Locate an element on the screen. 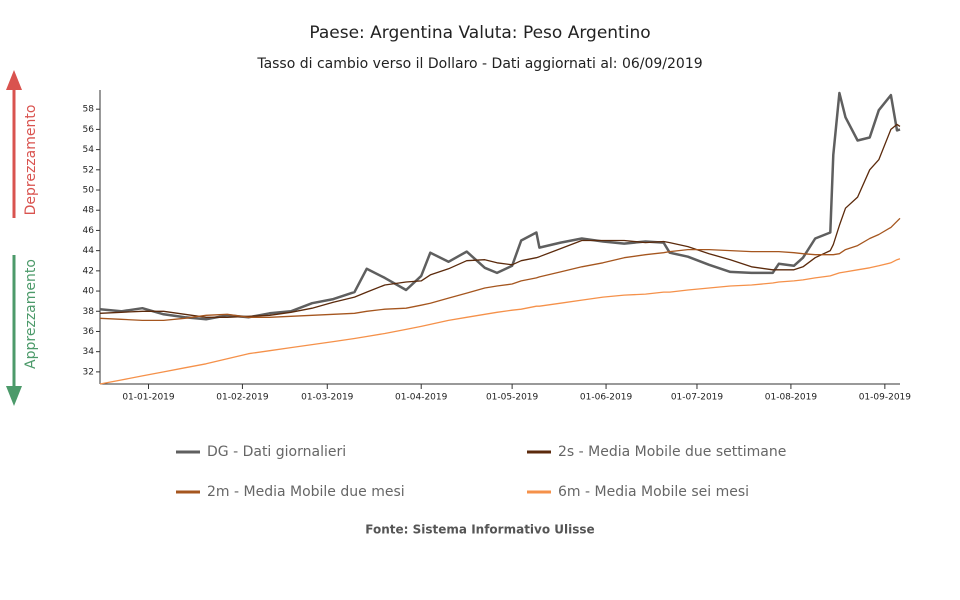  legend-label: 2m - Media Mobile due mesi is located at coordinates (306, 492).